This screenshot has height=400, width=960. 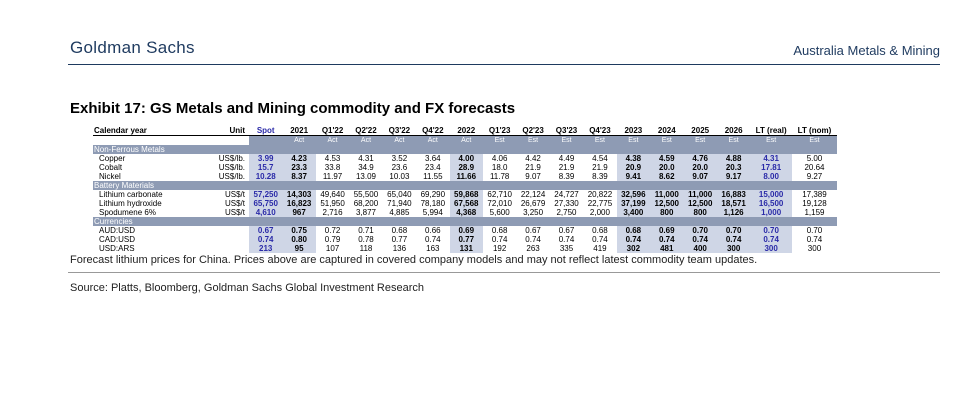 What do you see at coordinates (771, 176) in the screenshot?
I see `table-cell: 8.00` at bounding box center [771, 176].